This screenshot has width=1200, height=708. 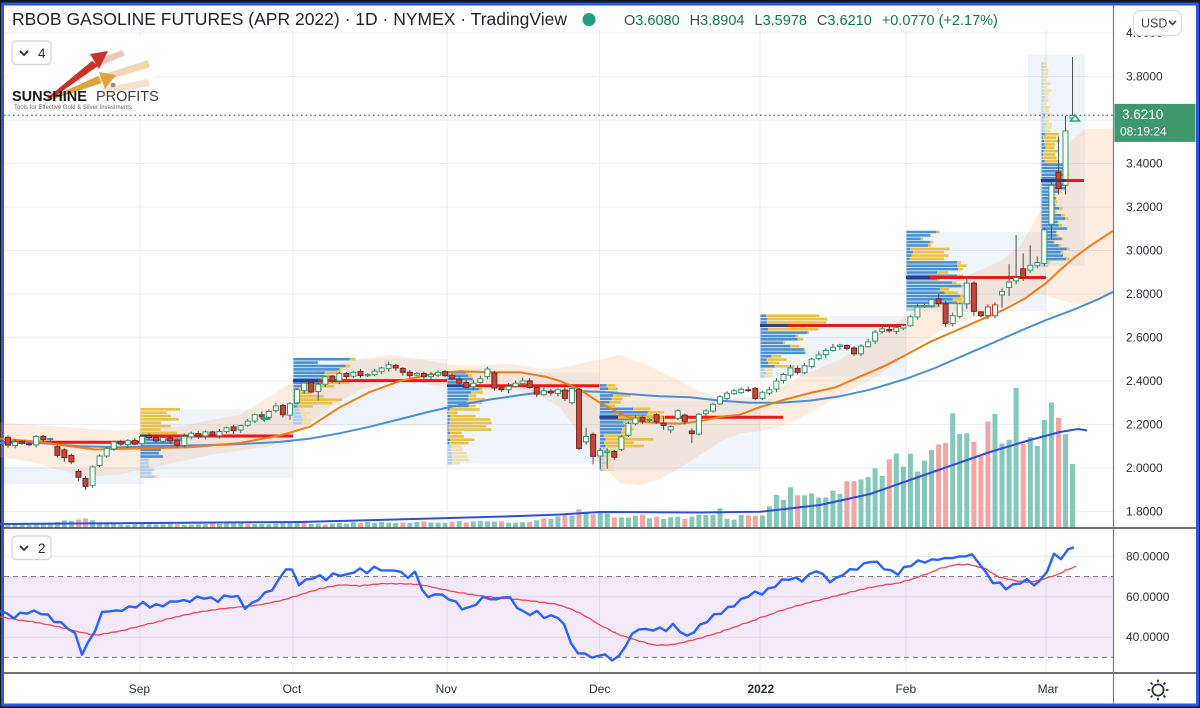 What do you see at coordinates (446, 689) in the screenshot?
I see `svg-text: Nov` at bounding box center [446, 689].